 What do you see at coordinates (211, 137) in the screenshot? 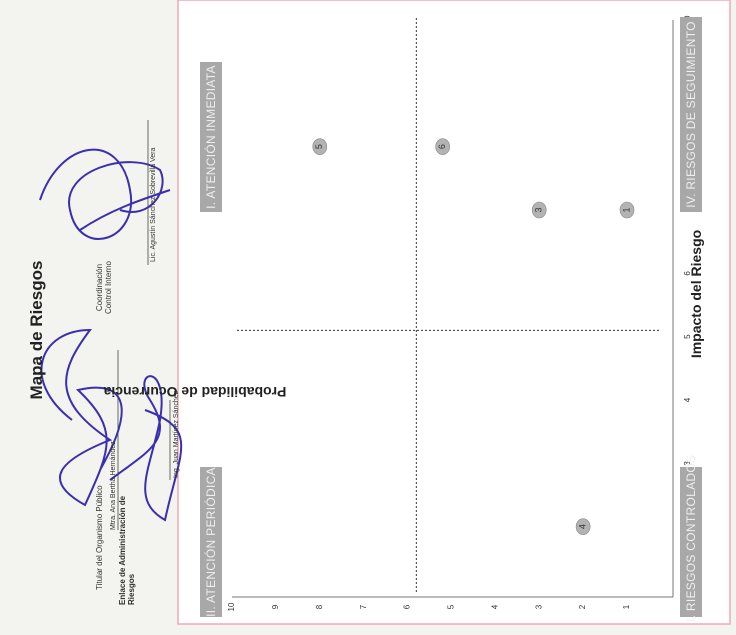
I see `quadrant-label-immediate: I. ATENCIÓN INMEDIATA` at bounding box center [211, 137].